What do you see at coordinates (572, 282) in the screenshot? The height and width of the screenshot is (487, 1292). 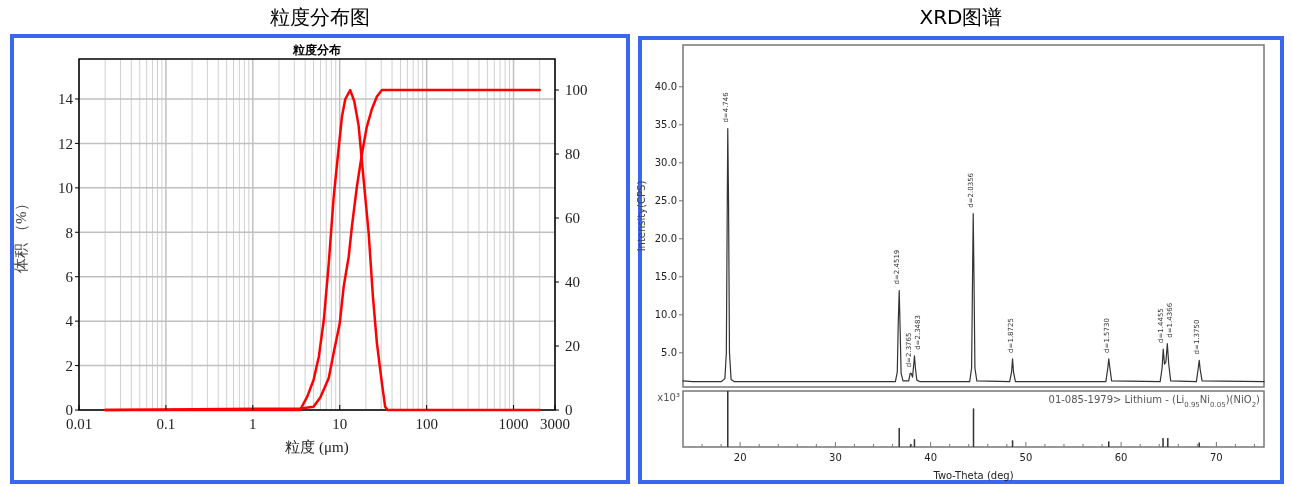 I see `y2-tick-label: 40` at bounding box center [572, 282].